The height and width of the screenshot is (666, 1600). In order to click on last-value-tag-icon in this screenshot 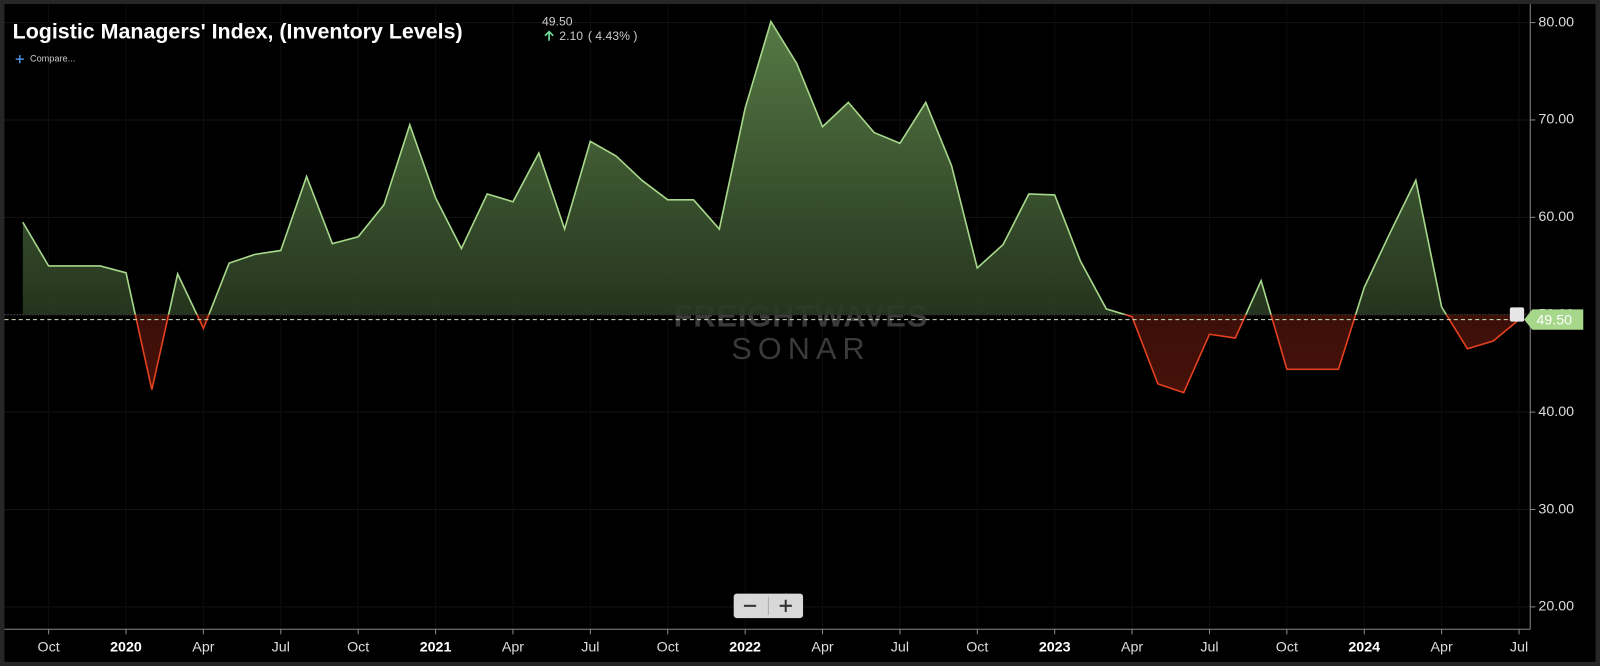, I will do `click(1517, 314)`.